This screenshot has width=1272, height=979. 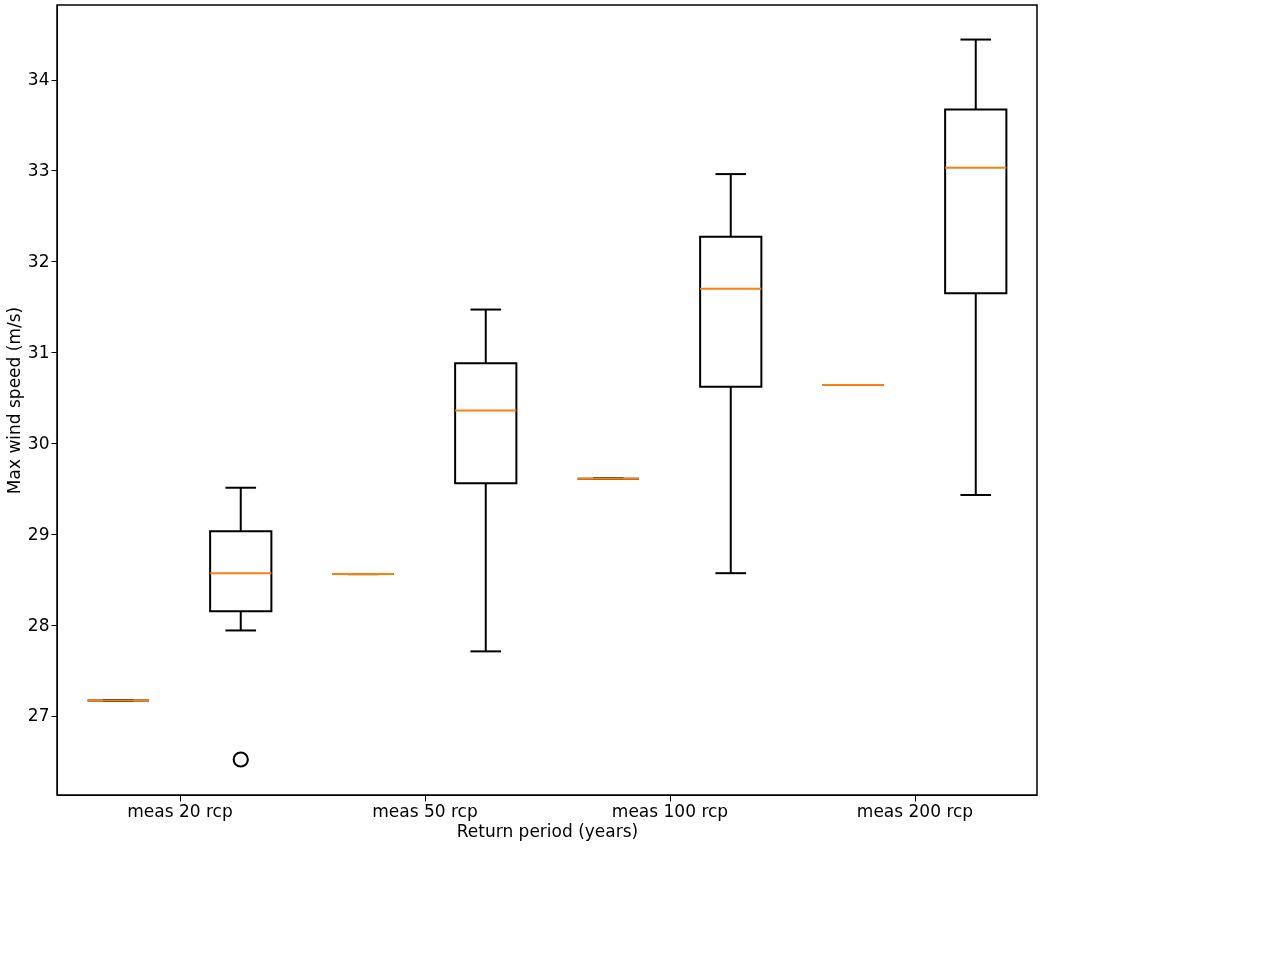 What do you see at coordinates (38, 715) in the screenshot?
I see `y-tick-label: 27` at bounding box center [38, 715].